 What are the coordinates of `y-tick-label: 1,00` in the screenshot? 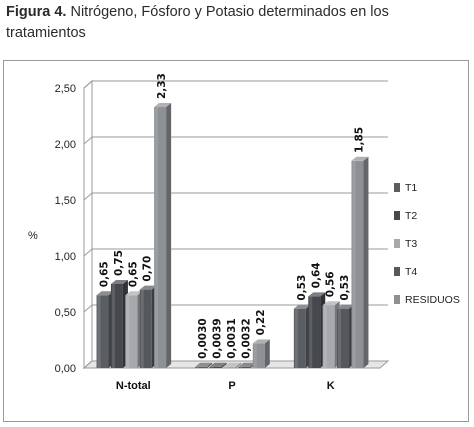 It's located at (65, 257).